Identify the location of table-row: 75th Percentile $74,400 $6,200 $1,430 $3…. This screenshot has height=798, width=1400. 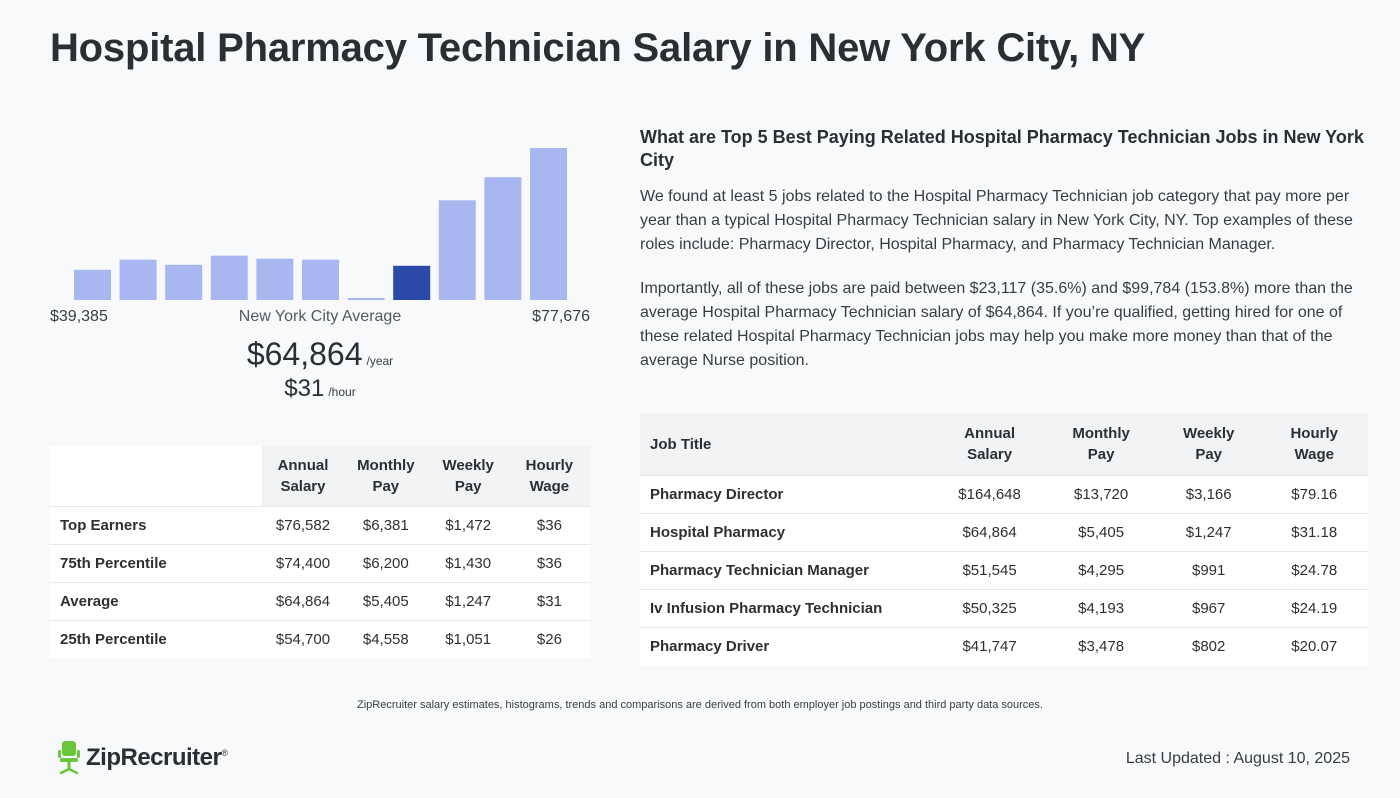
(320, 563).